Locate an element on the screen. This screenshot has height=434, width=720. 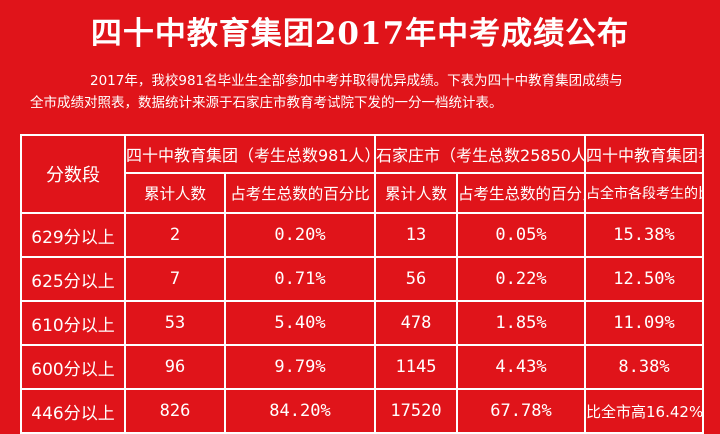
group-pct-header: 占考生总数的百分比 is located at coordinates (300, 193).